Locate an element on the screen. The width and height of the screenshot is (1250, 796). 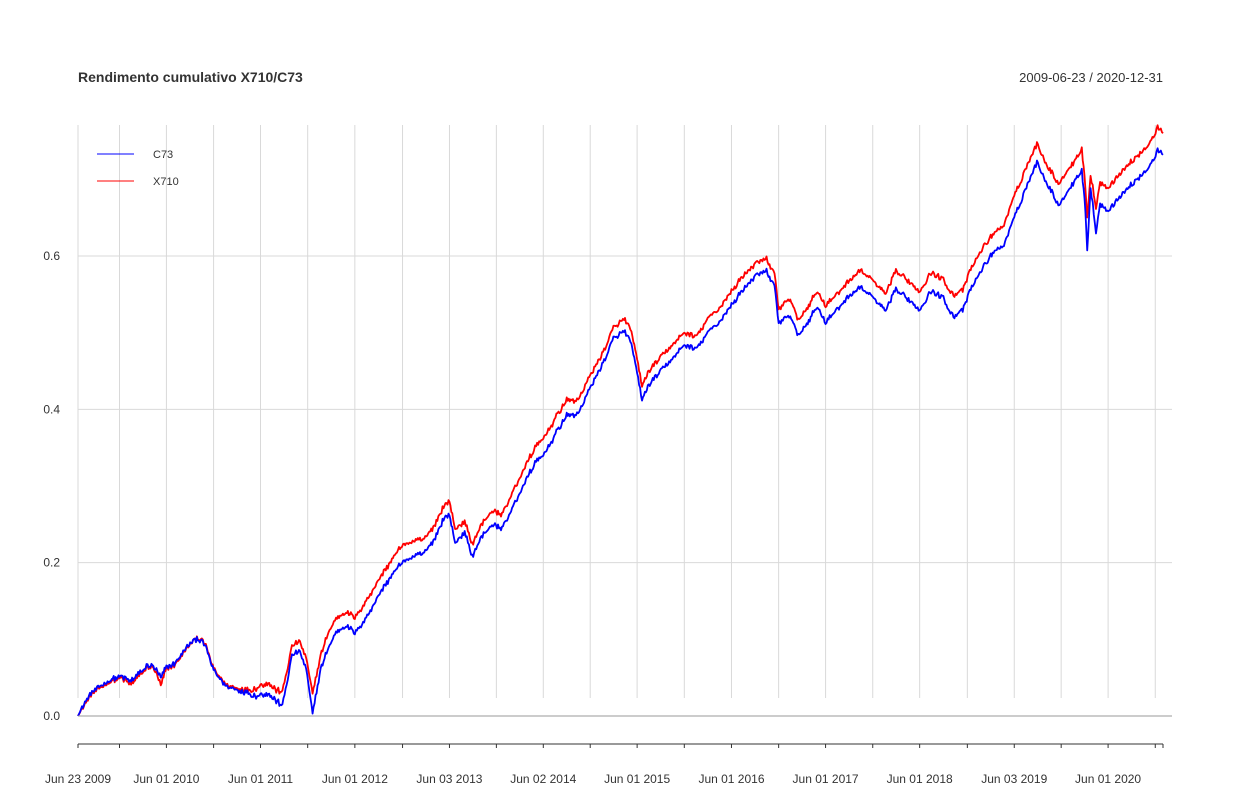
x-tick-label: Jun 01 2018 is located at coordinates (920, 779).